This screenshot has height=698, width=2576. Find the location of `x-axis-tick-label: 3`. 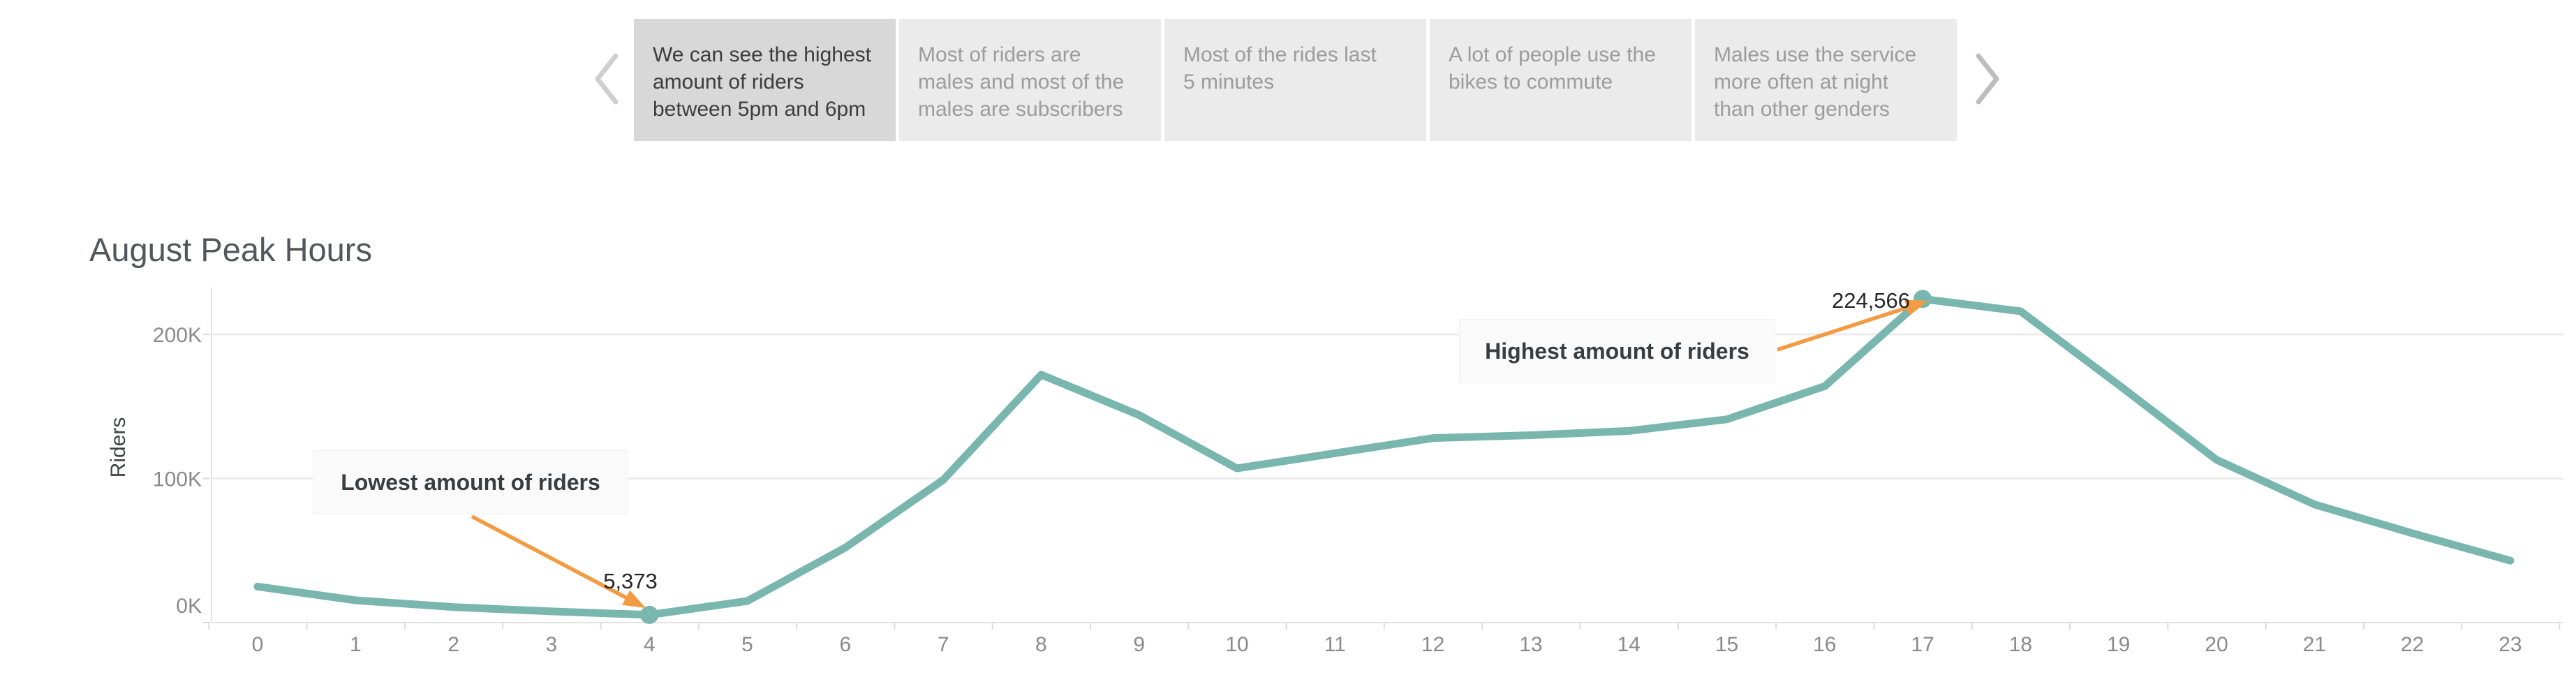

x-axis-tick-label: 3 is located at coordinates (552, 644).